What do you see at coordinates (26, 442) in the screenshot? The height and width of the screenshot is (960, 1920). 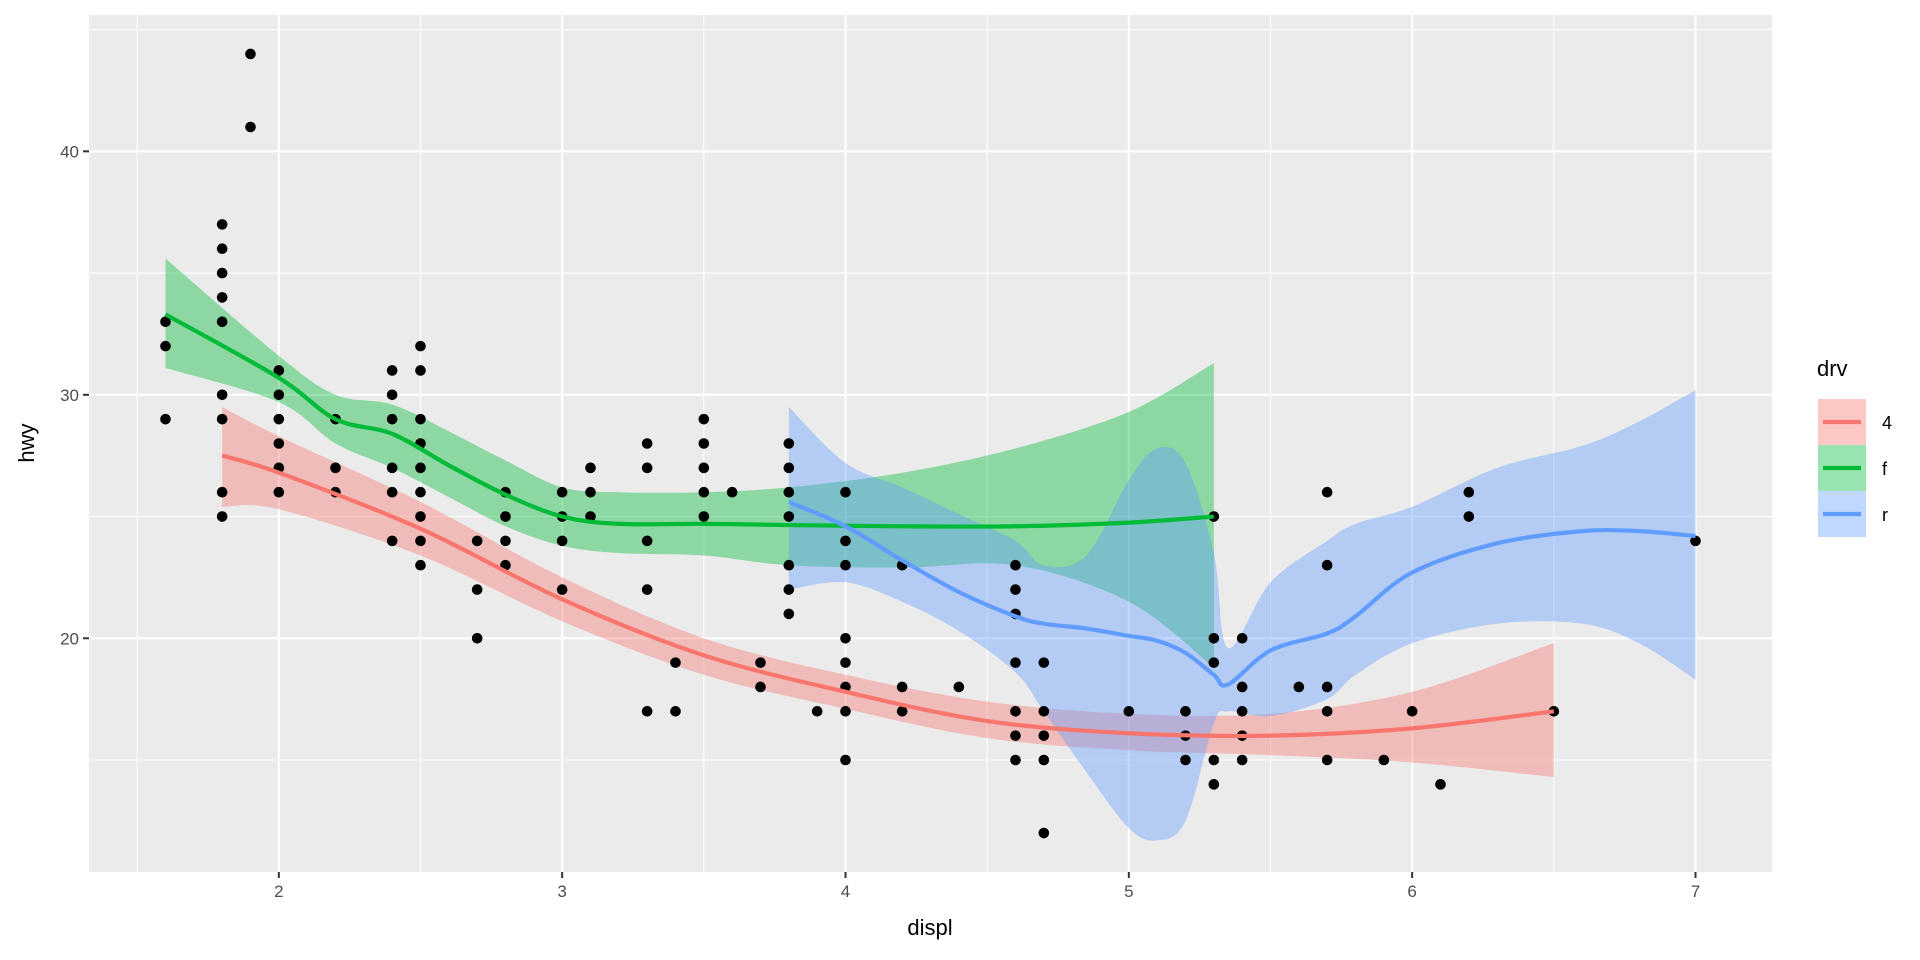 I see `y-axis-title: hwy` at bounding box center [26, 442].